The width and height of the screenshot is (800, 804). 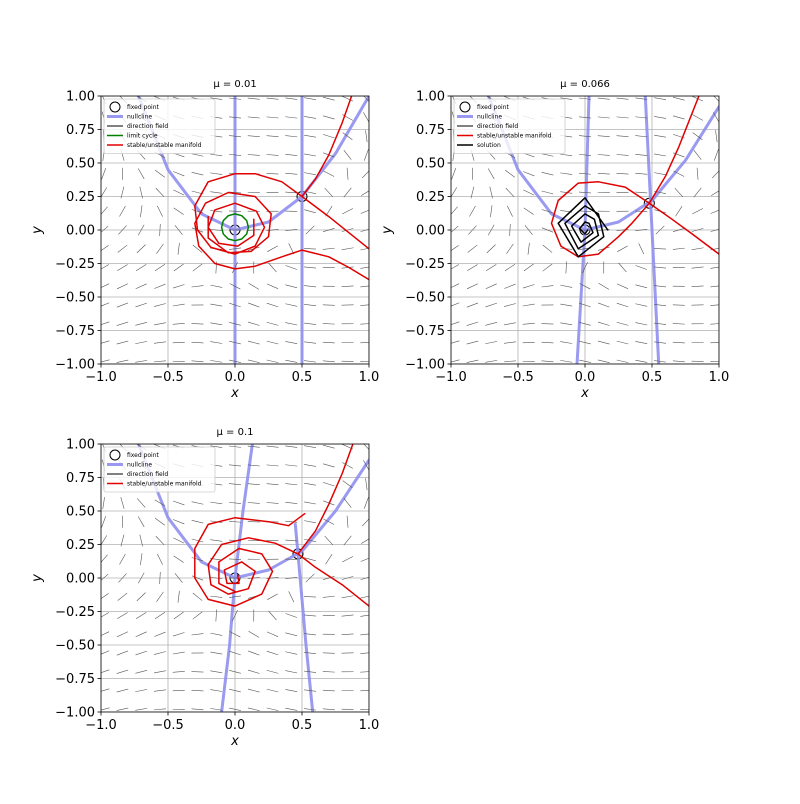 What do you see at coordinates (430, 130) in the screenshot?
I see `y-tick-label: 0.75` at bounding box center [430, 130].